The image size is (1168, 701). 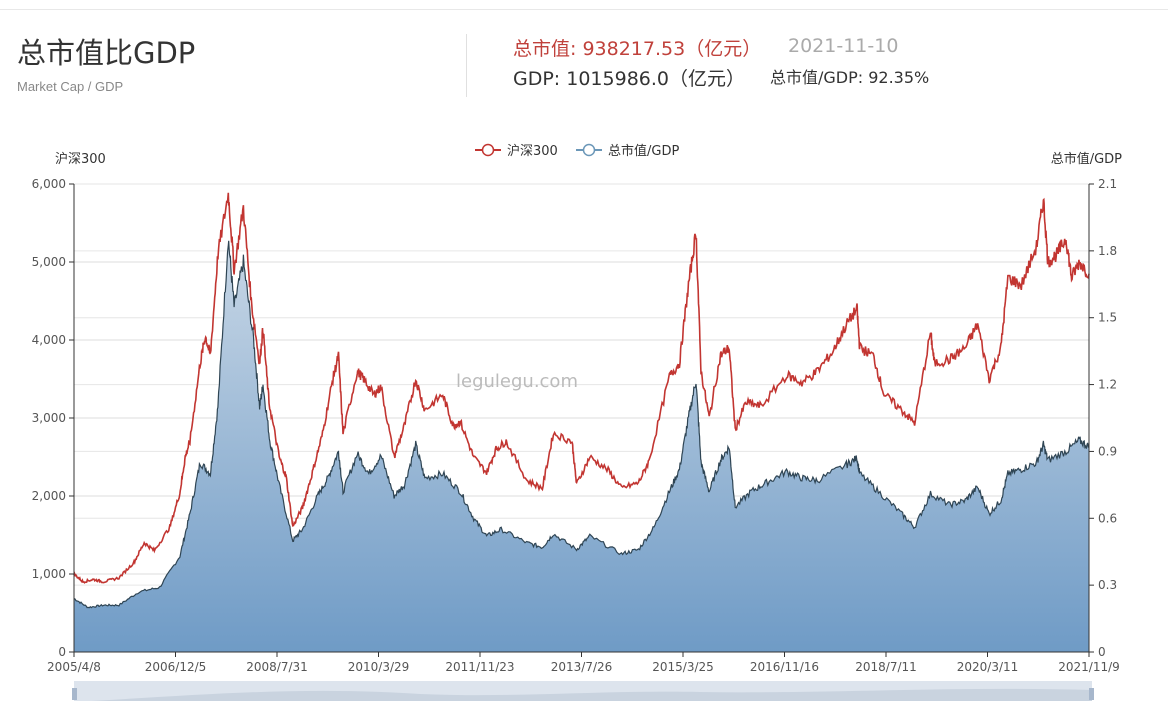 What do you see at coordinates (62, 652) in the screenshot?
I see `y-left-tick-label: 0` at bounding box center [62, 652].